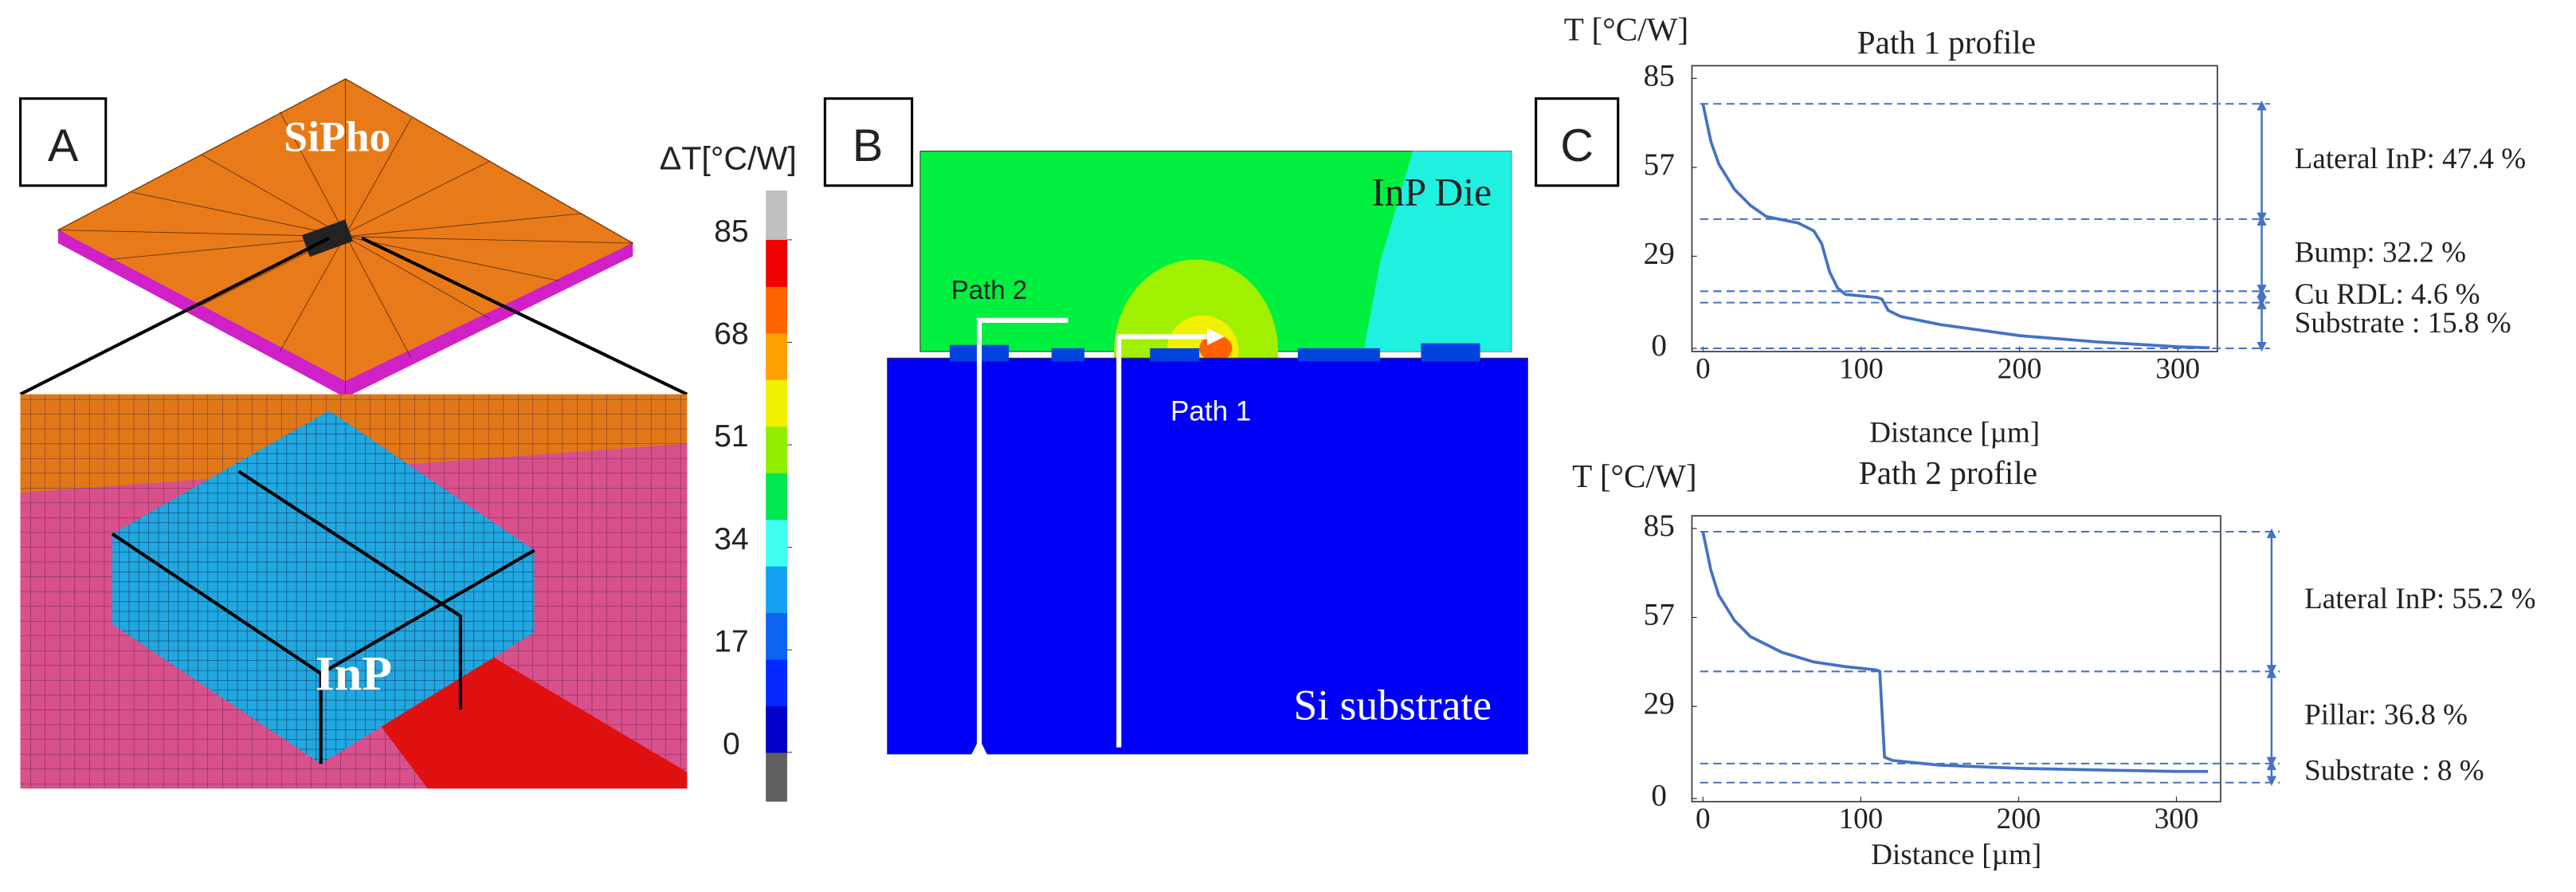 The width and height of the screenshot is (2576, 892). I want to click on trace, so click(533, 723).